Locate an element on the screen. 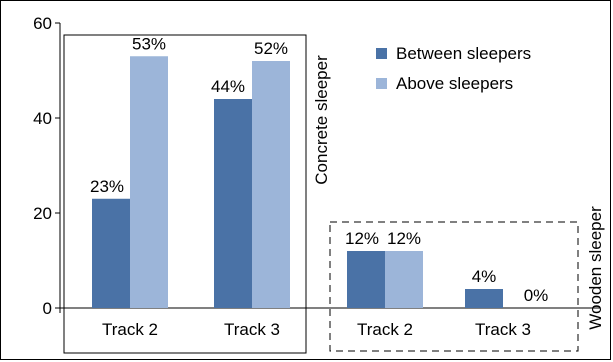 Image resolution: width=613 pixels, height=362 pixels. data-label: 23% is located at coordinates (107, 186).